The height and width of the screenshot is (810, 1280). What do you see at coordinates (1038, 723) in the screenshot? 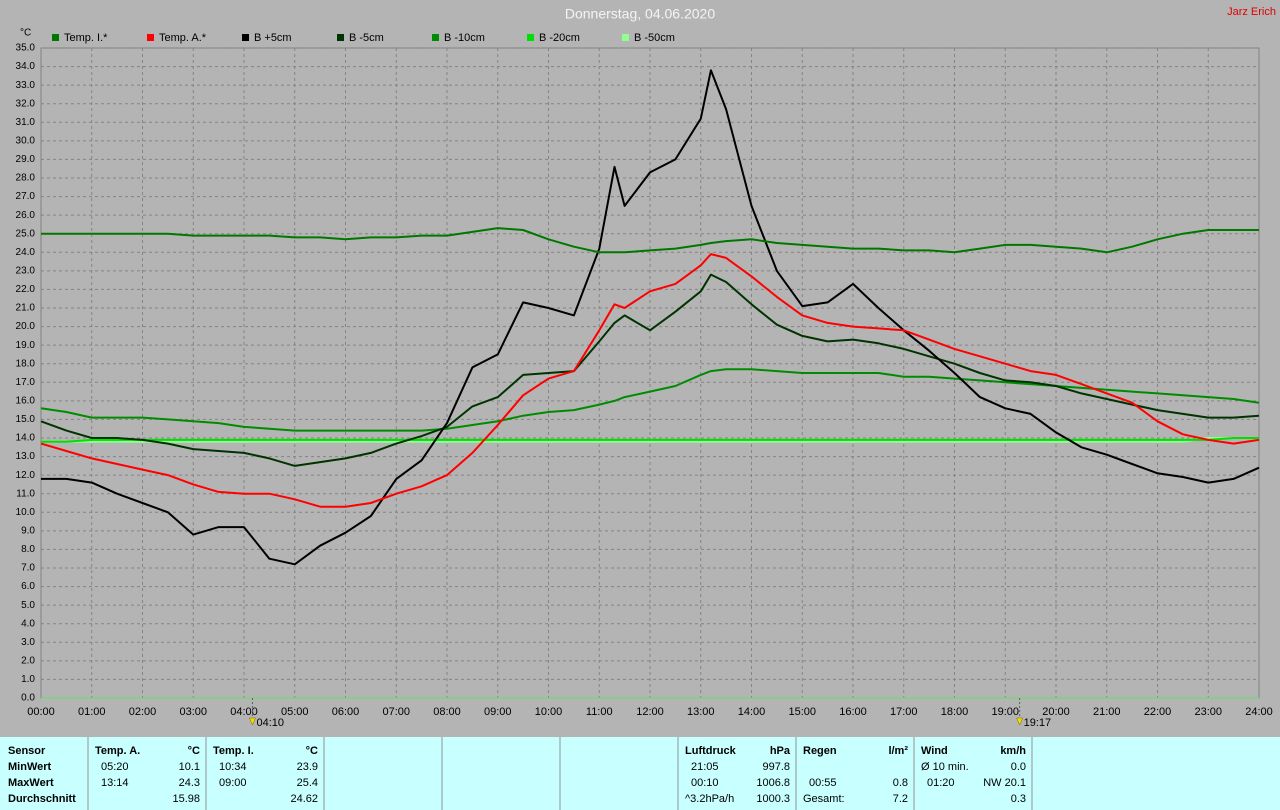
I see `annotation-label: 19:17` at bounding box center [1038, 723].